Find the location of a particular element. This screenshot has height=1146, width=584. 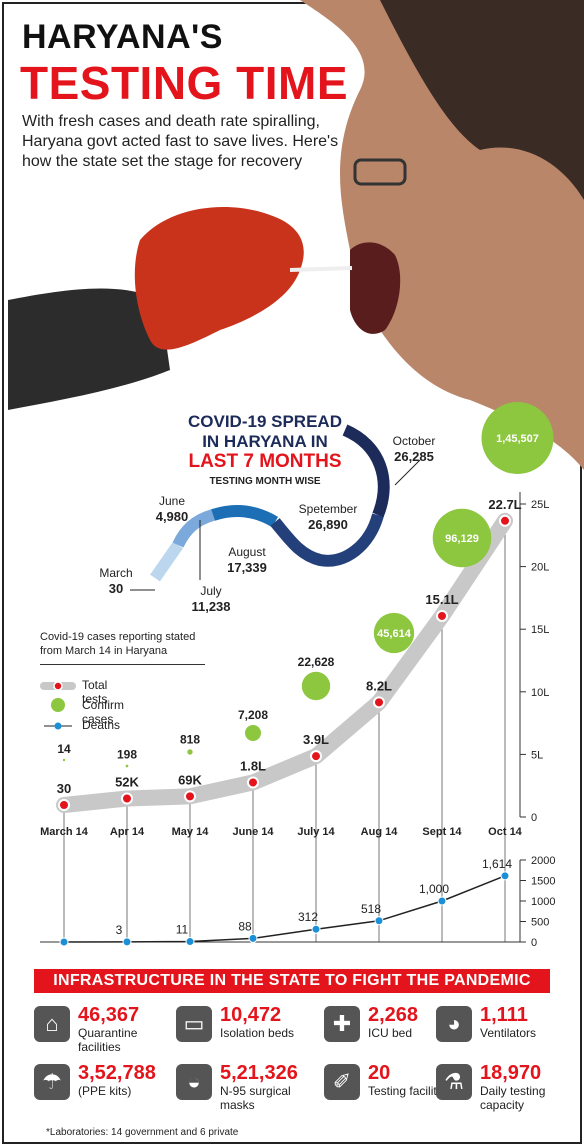

swab-test-icon: ✐ is located at coordinates (342, 1082).